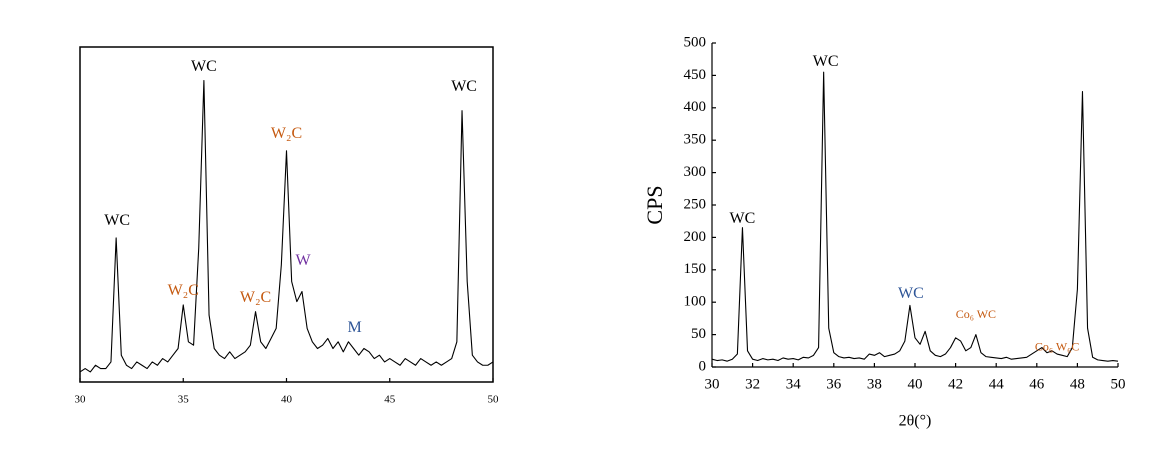 This screenshot has width=1168, height=464. Describe the element at coordinates (955, 384) in the screenshot. I see `x-tick-label: 42` at that location.